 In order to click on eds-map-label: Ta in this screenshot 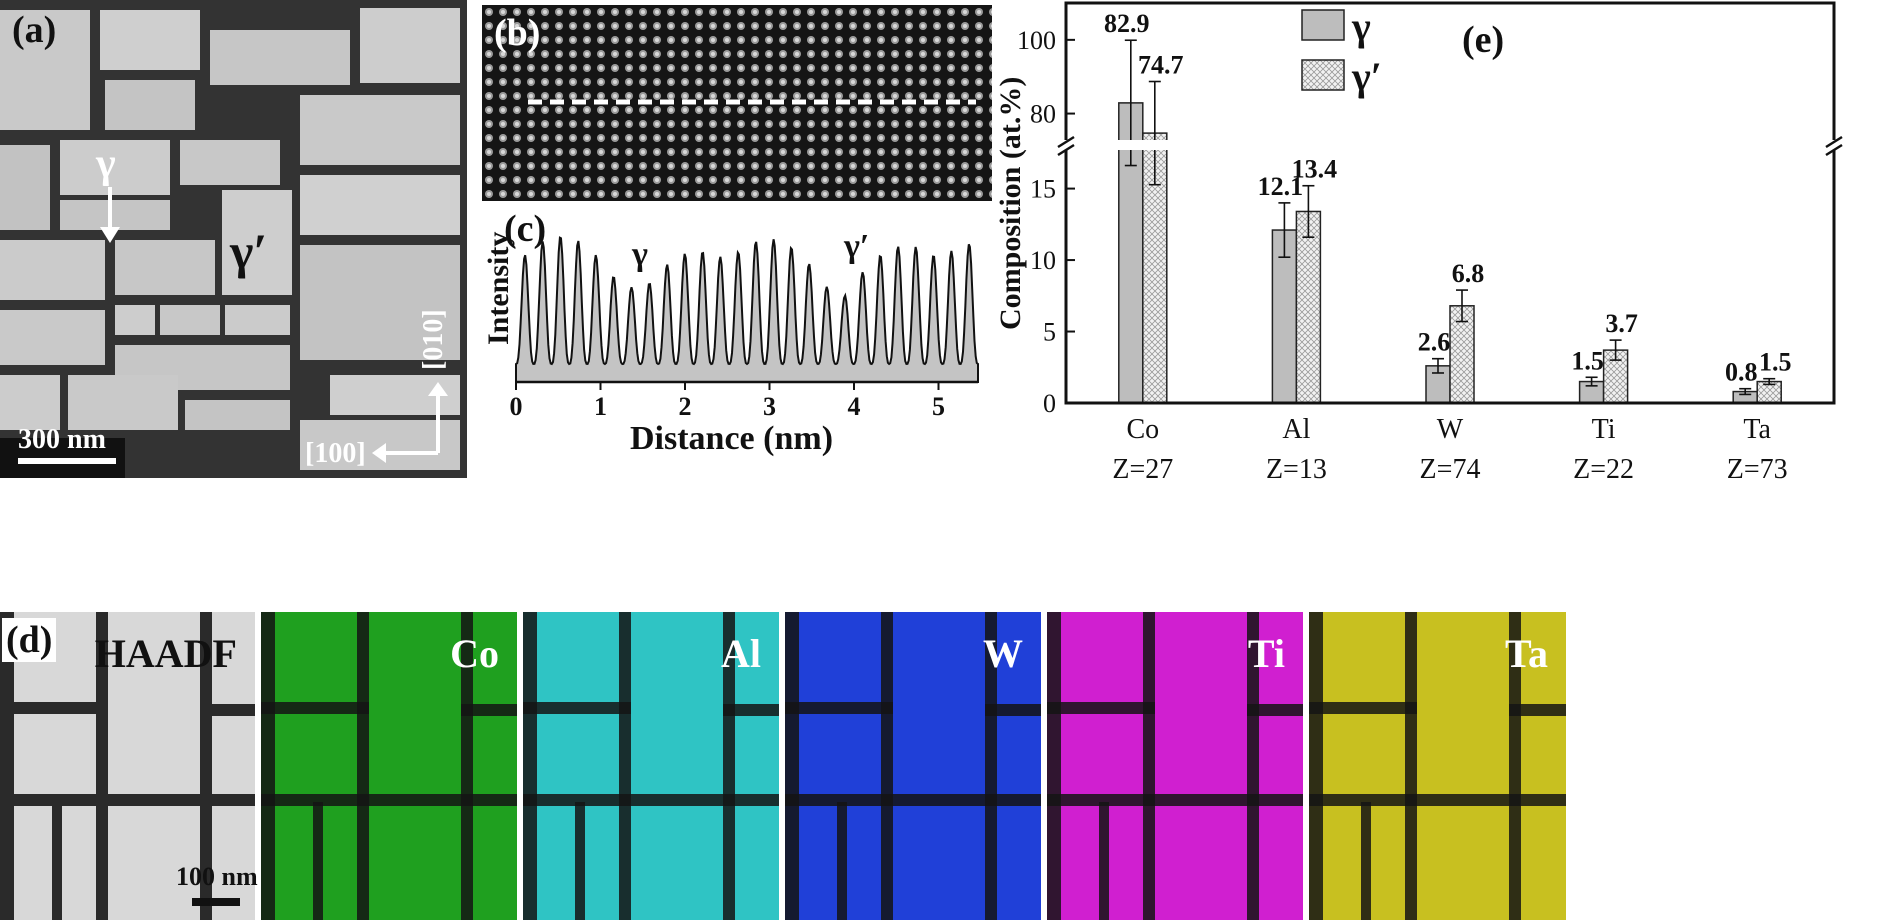, I will do `click(1526, 653)`.